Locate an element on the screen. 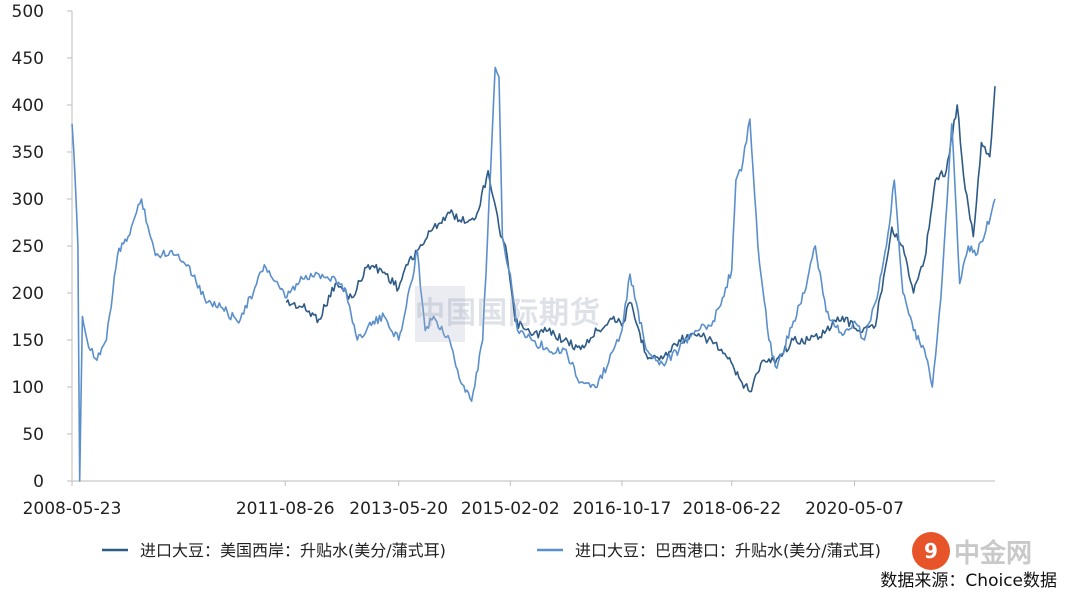  y-tick-label: 0 is located at coordinates (38, 482).